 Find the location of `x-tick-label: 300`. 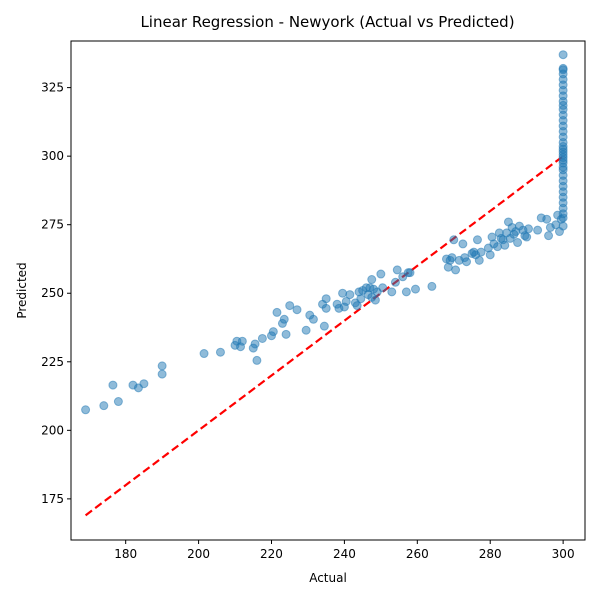

x-tick-label: 300 is located at coordinates (563, 554).